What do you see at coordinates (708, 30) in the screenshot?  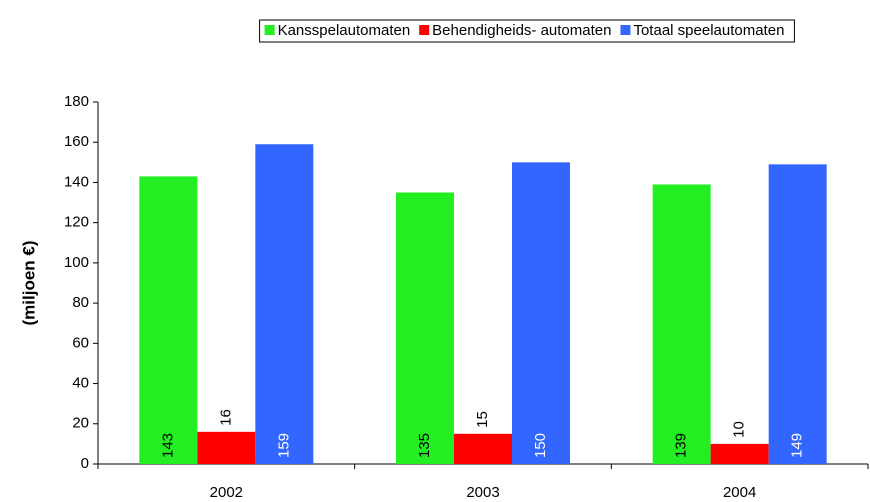 I see `legend-label: Totaal speelautomaten` at bounding box center [708, 30].